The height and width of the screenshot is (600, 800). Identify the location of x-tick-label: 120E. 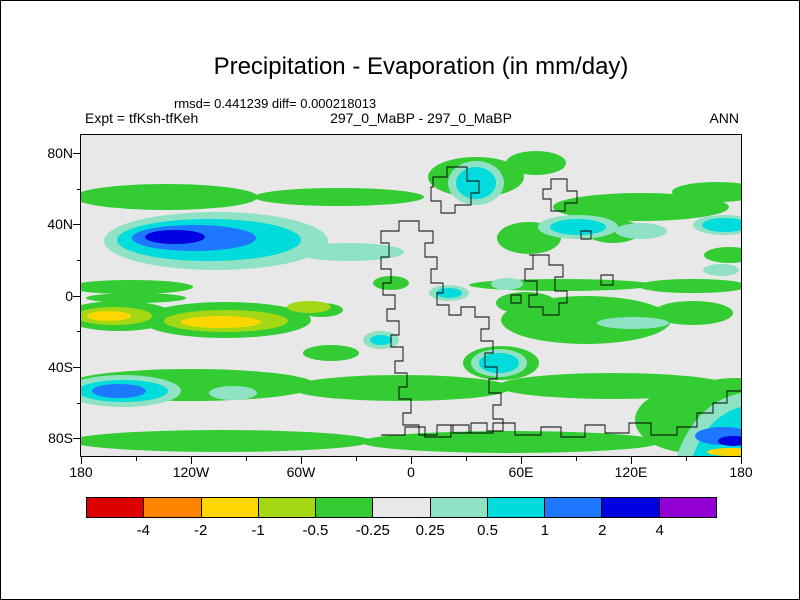
(631, 472).